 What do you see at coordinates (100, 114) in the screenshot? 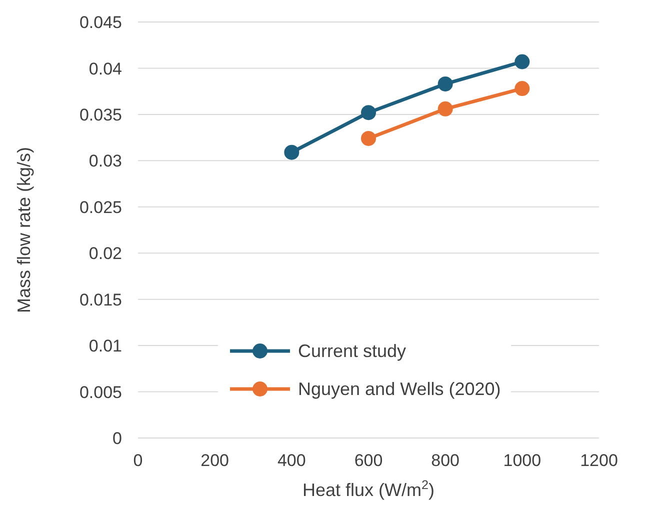
I see `y-tick-label: 0.035` at bounding box center [100, 114].